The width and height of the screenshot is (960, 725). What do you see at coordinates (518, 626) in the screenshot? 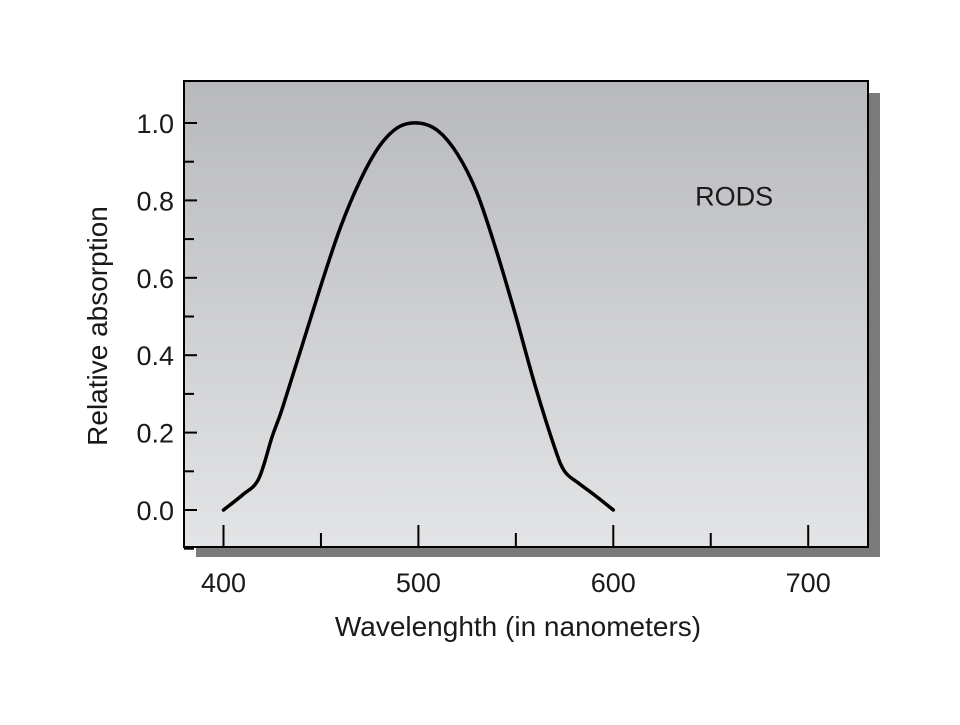
I see `x-axis-label: Wavelenghth (in nanometers)` at bounding box center [518, 626].